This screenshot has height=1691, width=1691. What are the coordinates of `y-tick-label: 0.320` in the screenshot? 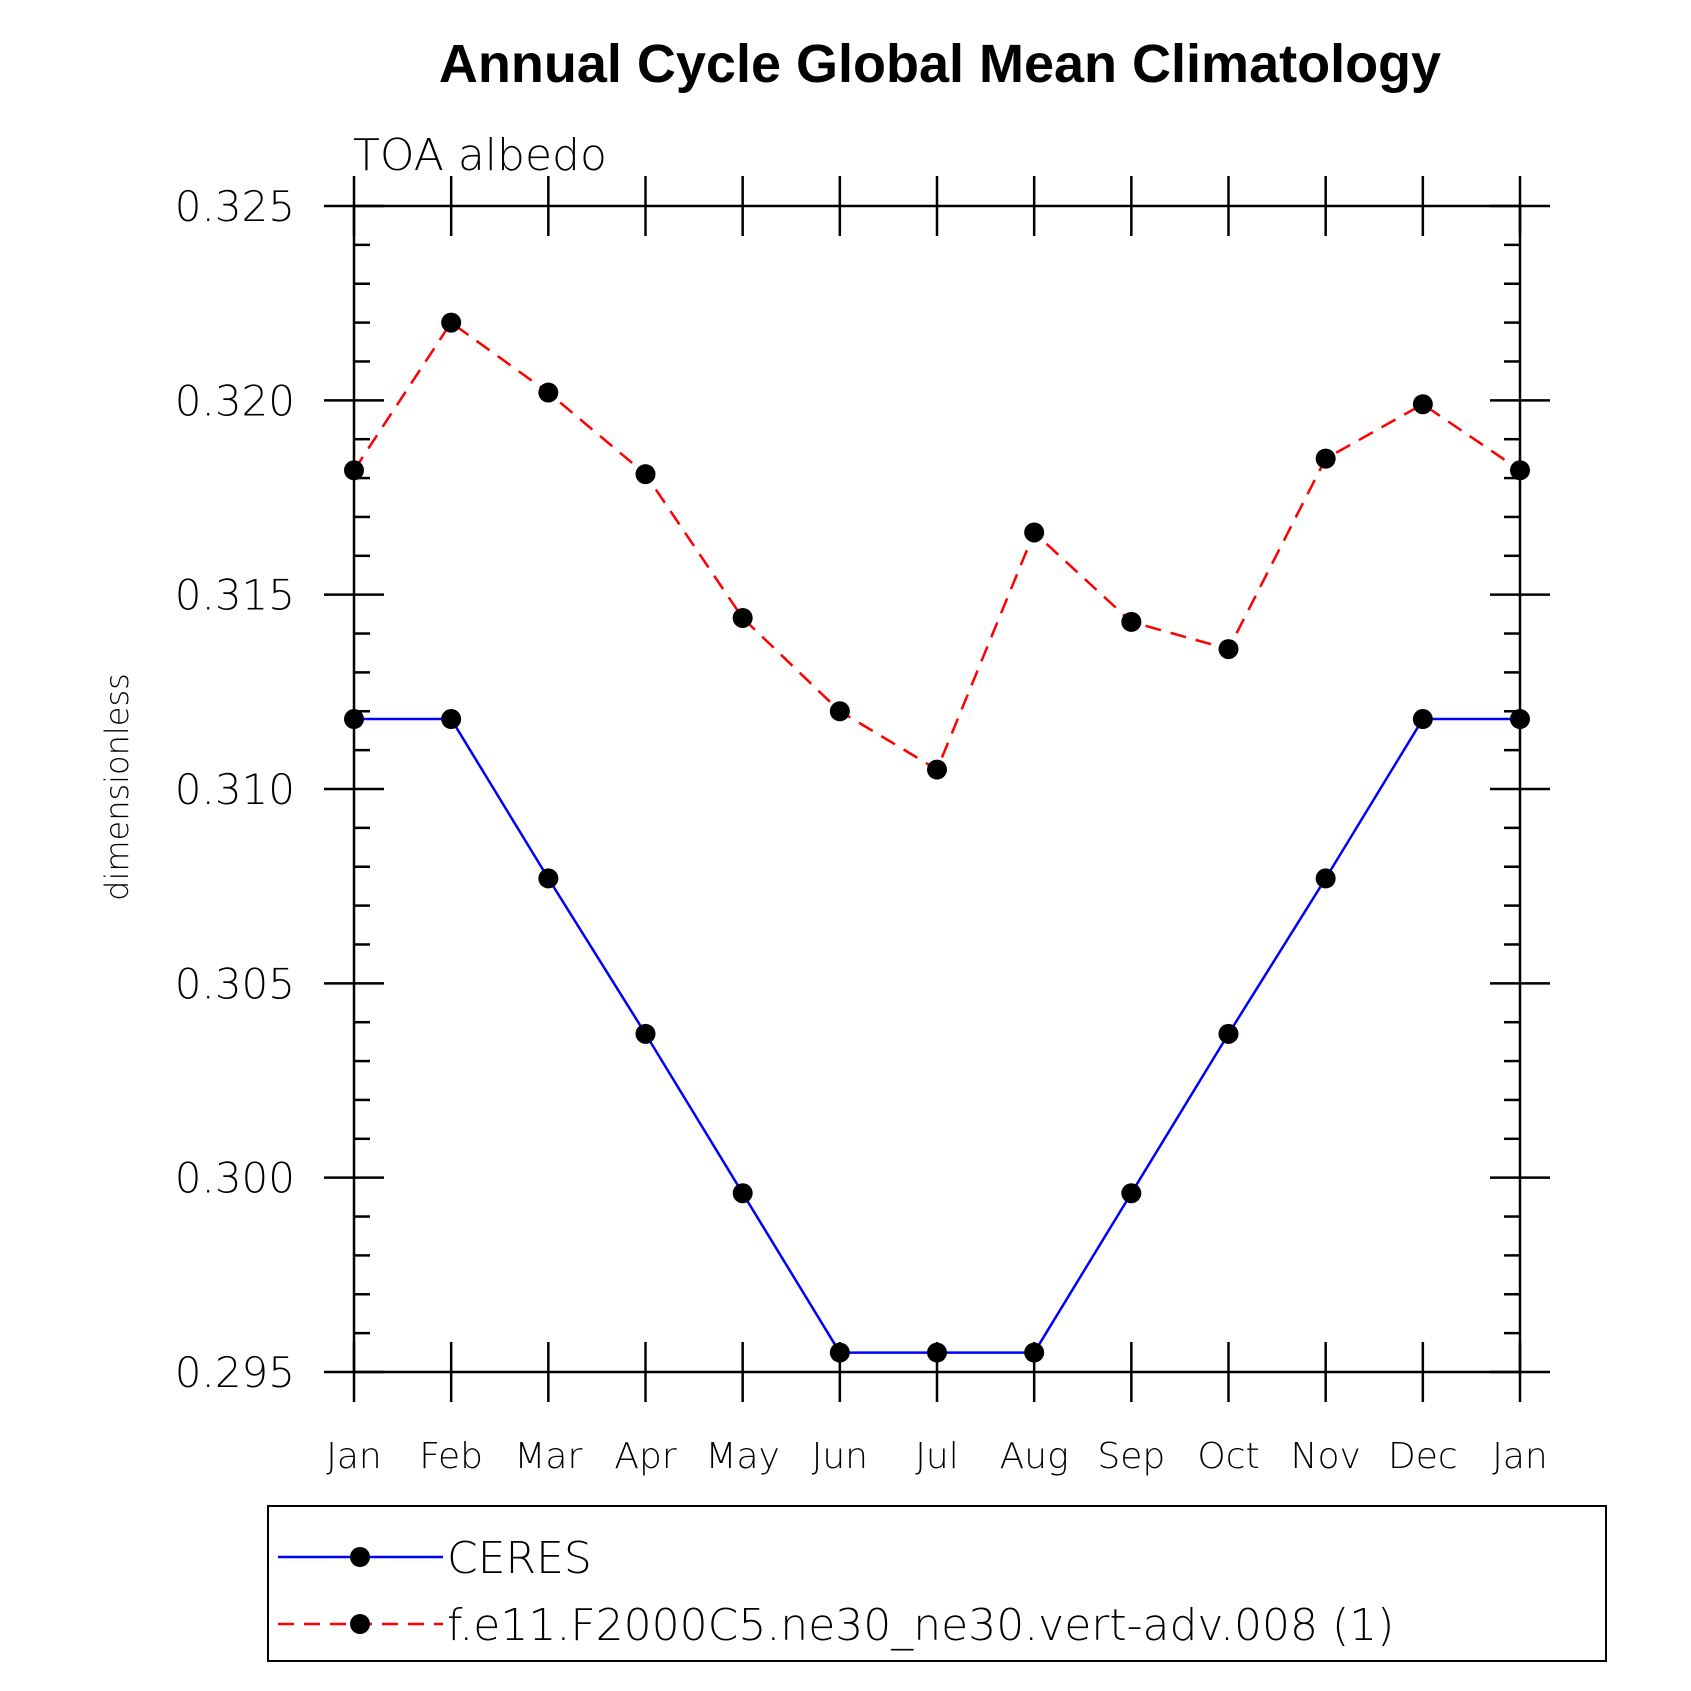 It's located at (235, 400).